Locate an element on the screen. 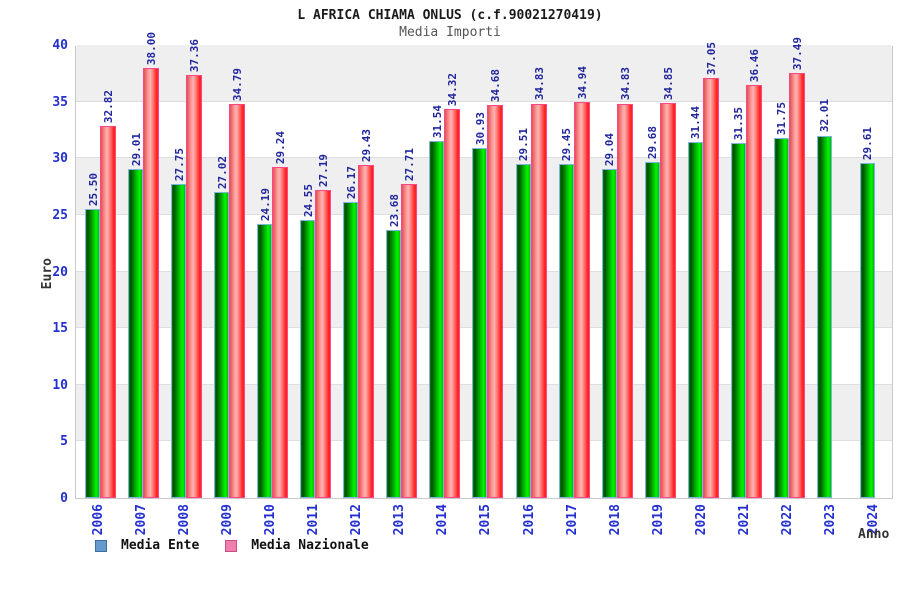 The height and width of the screenshot is (600, 900). bar-media-nazionale-2017 is located at coordinates (581, 300).